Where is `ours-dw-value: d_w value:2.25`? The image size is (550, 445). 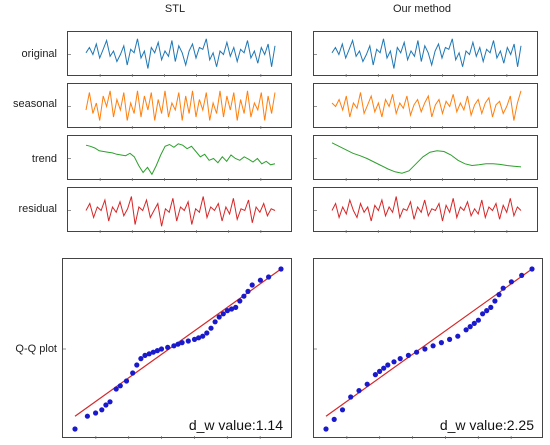 ours-dw-value: d_w value:2.25 is located at coordinates (486, 425).